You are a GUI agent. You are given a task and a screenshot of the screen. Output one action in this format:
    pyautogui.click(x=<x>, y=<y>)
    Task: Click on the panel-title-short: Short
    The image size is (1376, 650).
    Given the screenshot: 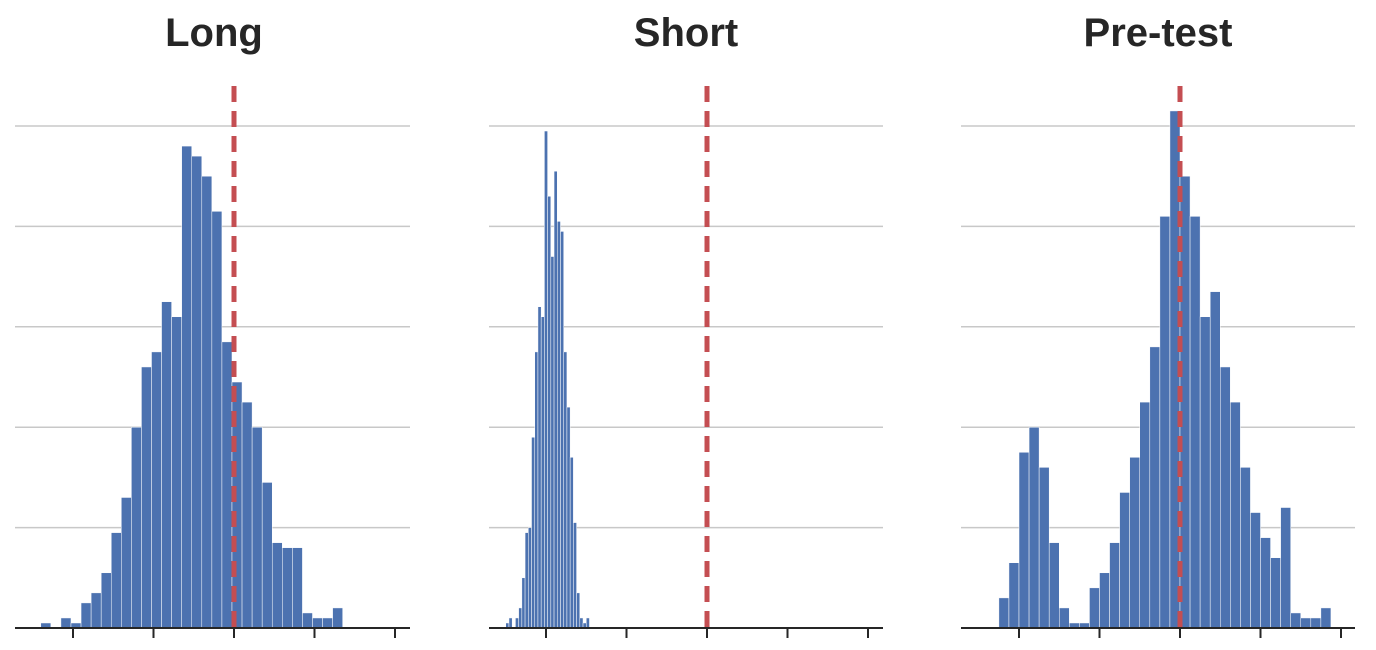 What is the action you would take?
    pyautogui.click(x=686, y=33)
    